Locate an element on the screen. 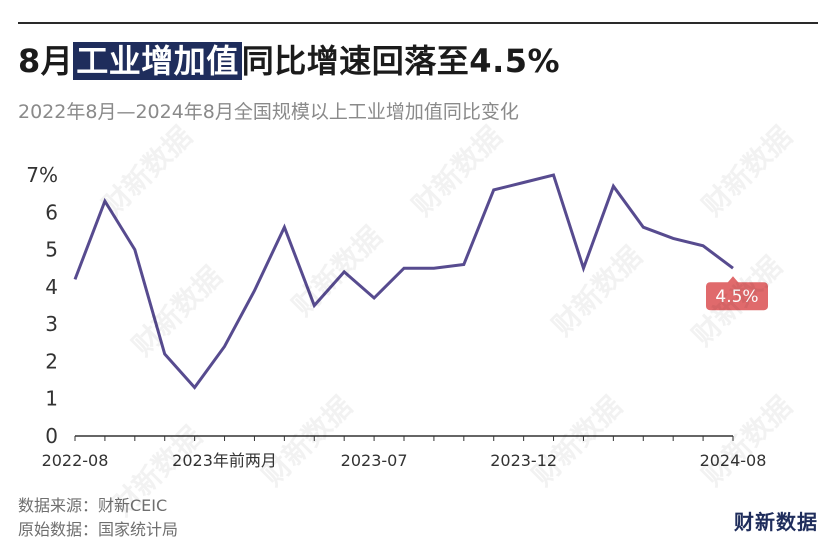  y-tick-label: 7% is located at coordinates (42, 175).